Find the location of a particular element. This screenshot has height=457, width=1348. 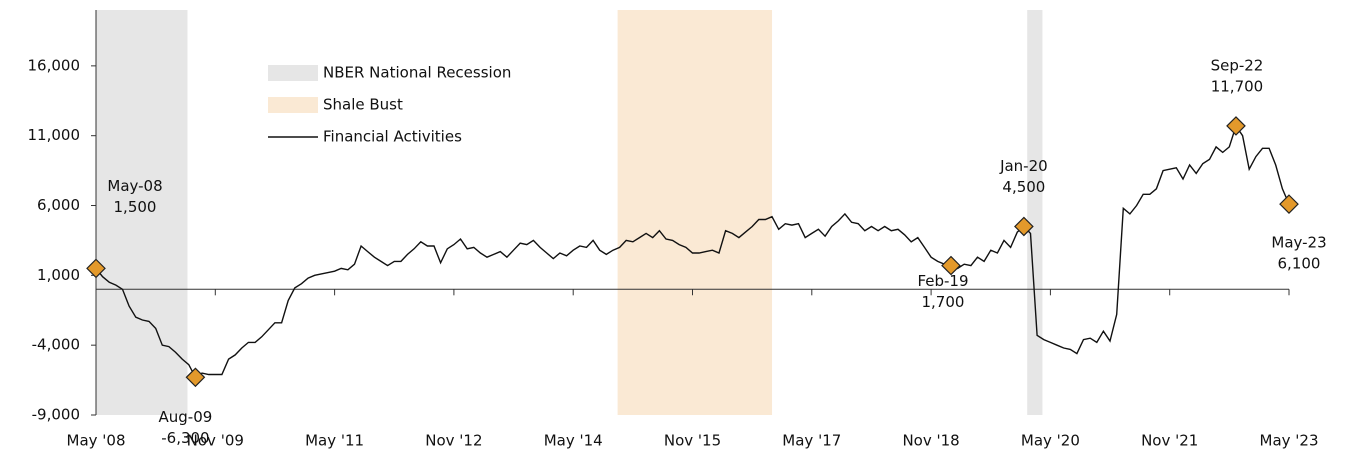

y-tick-label: 1,000 is located at coordinates (58, 275).